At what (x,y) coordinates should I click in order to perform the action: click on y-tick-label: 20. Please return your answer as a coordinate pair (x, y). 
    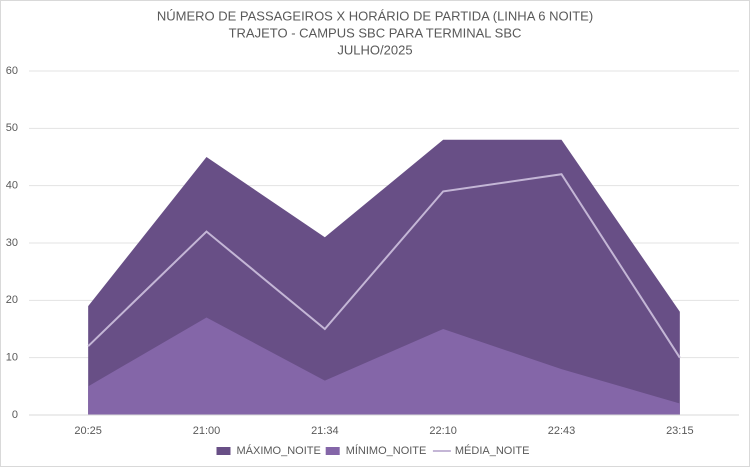
    Looking at the image, I should click on (12, 300).